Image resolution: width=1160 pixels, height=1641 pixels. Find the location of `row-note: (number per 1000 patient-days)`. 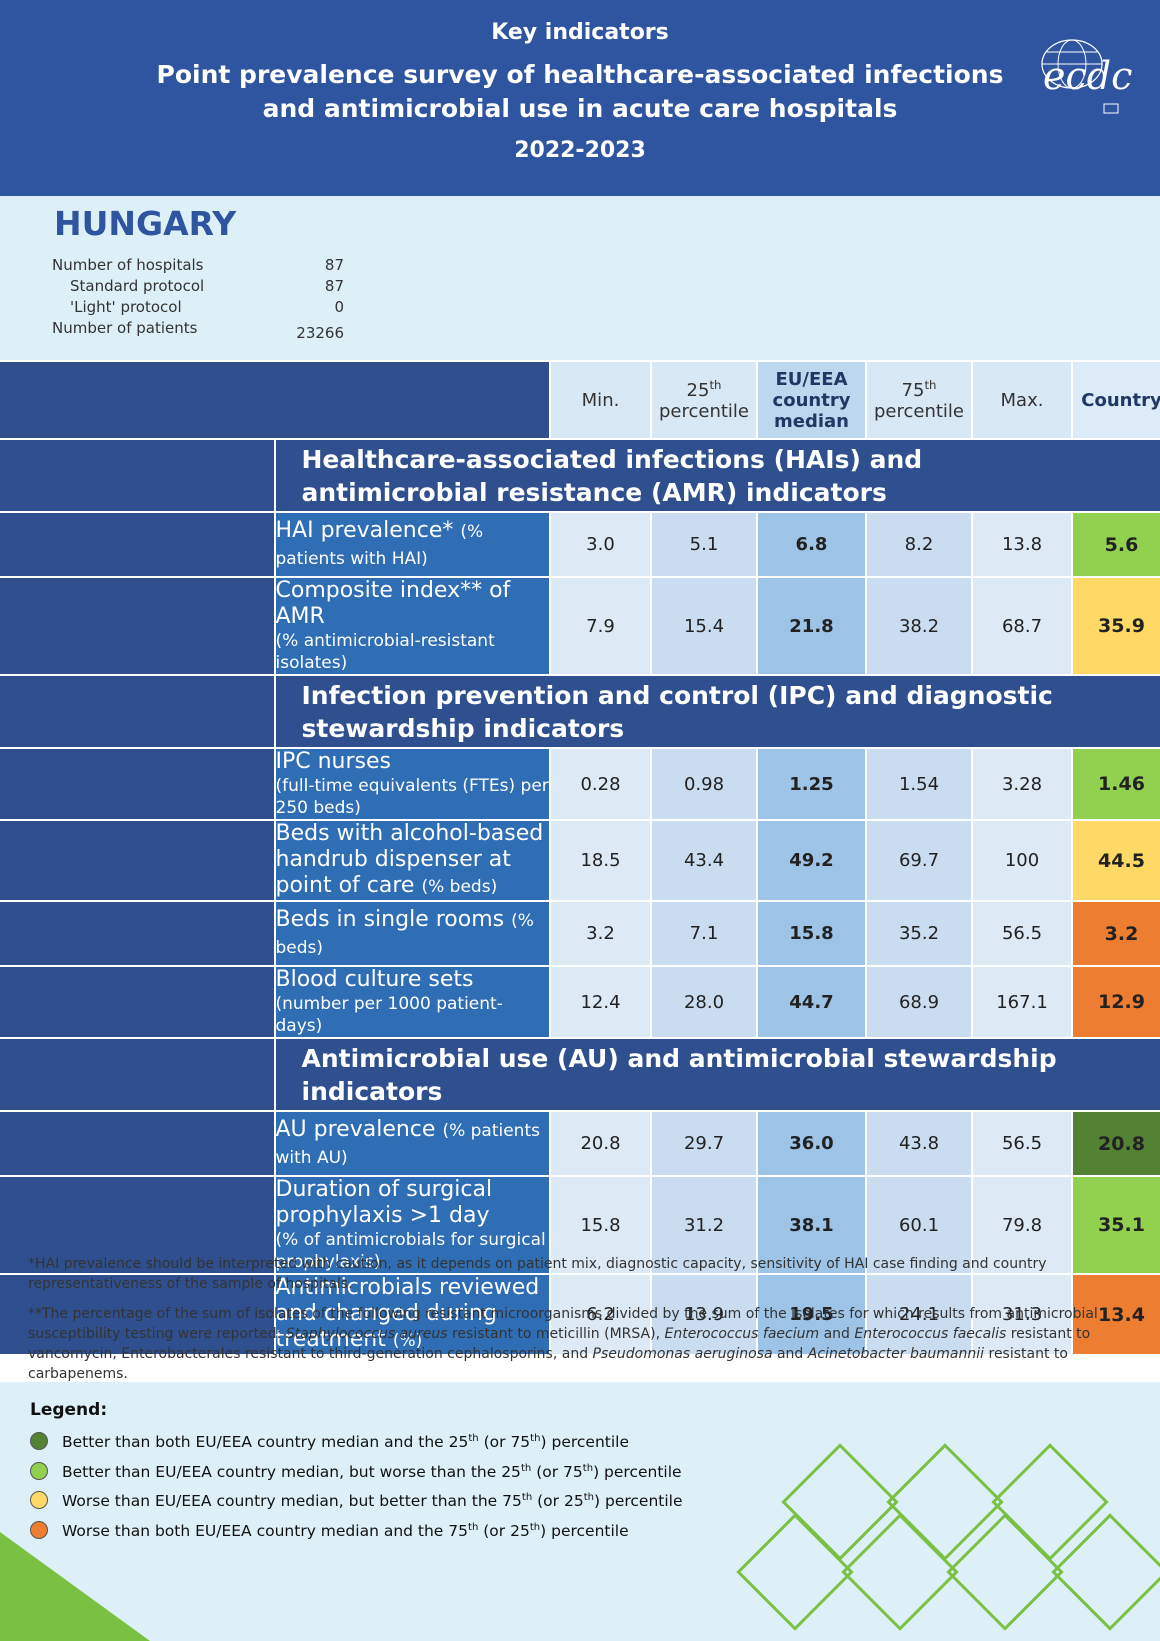

row-note: (number per 1000 patient-days) is located at coordinates (389, 1015).